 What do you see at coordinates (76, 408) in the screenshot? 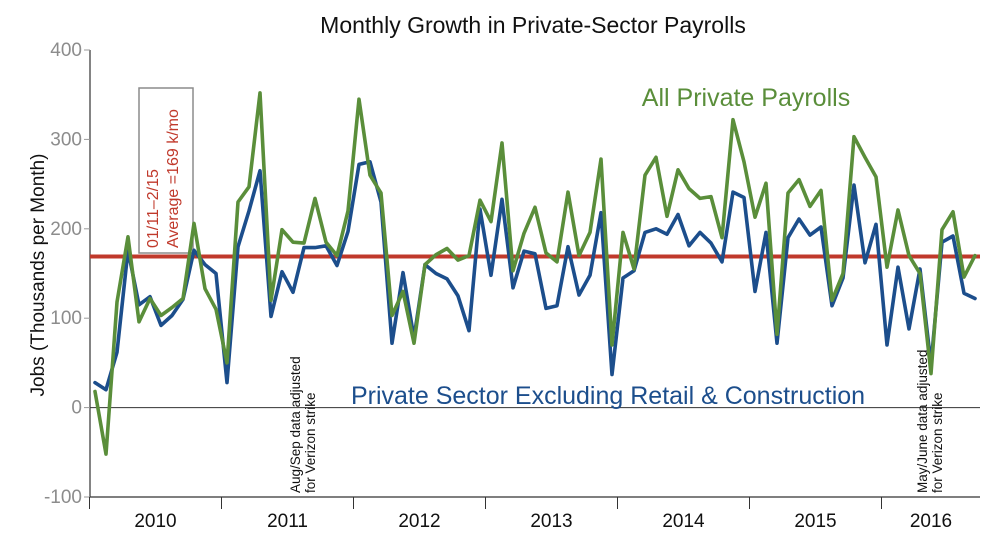
I see `y-tick-label: 0` at bounding box center [76, 408].